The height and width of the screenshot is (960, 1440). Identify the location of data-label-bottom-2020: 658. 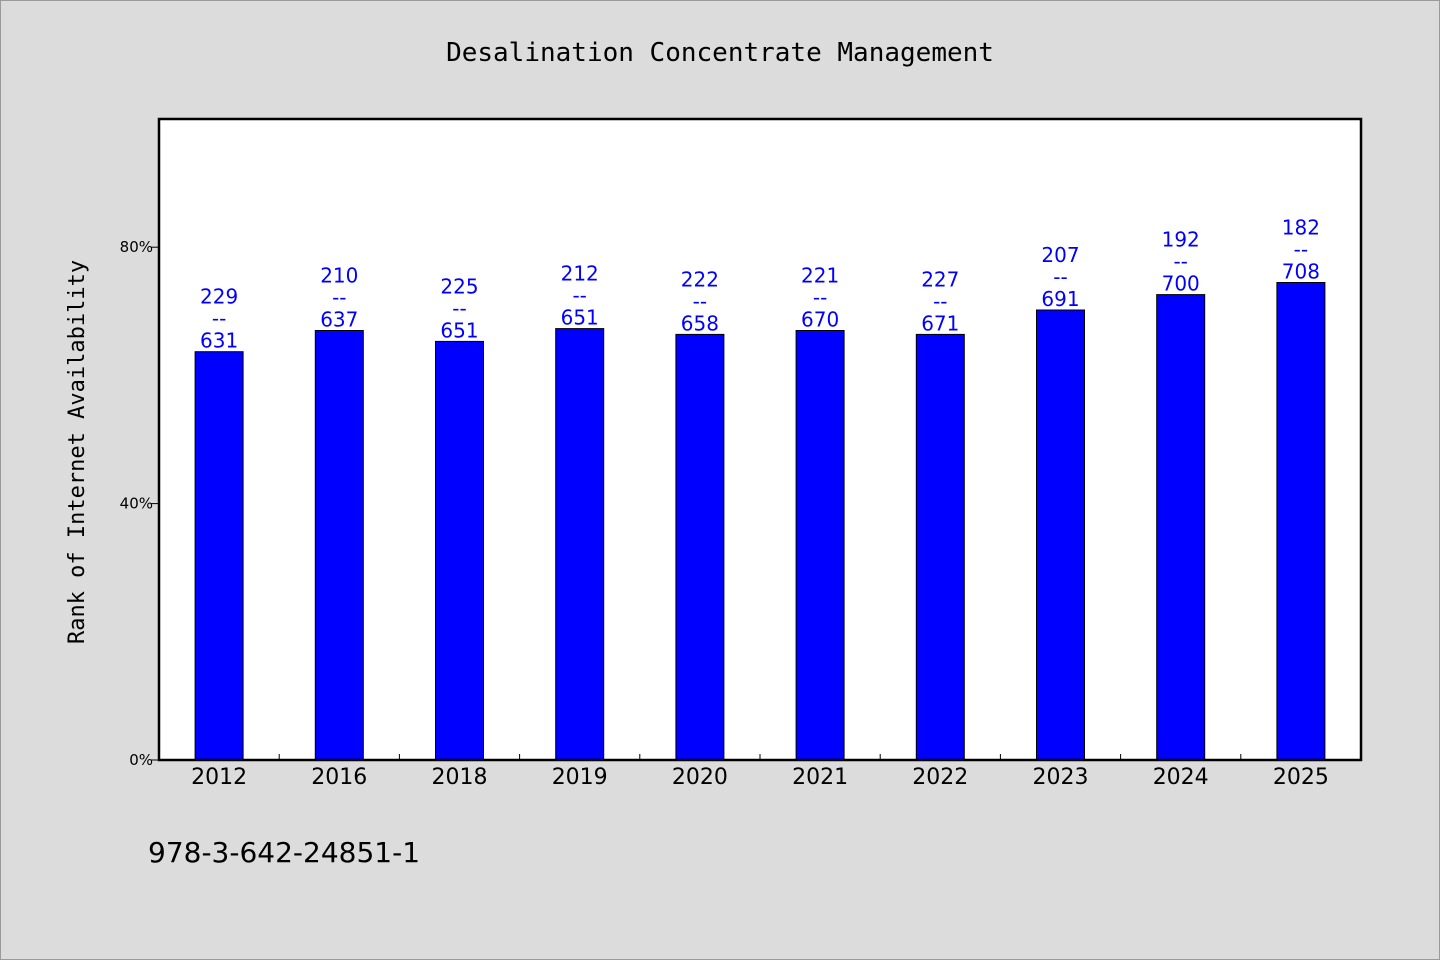
(700, 323).